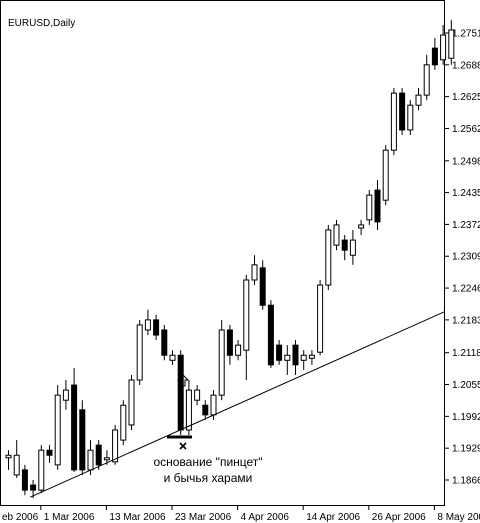 Image resolution: width=480 pixels, height=523 pixels. What do you see at coordinates (466, 65) in the screenshot?
I see `y-tick-label: 1.2688` at bounding box center [466, 65].